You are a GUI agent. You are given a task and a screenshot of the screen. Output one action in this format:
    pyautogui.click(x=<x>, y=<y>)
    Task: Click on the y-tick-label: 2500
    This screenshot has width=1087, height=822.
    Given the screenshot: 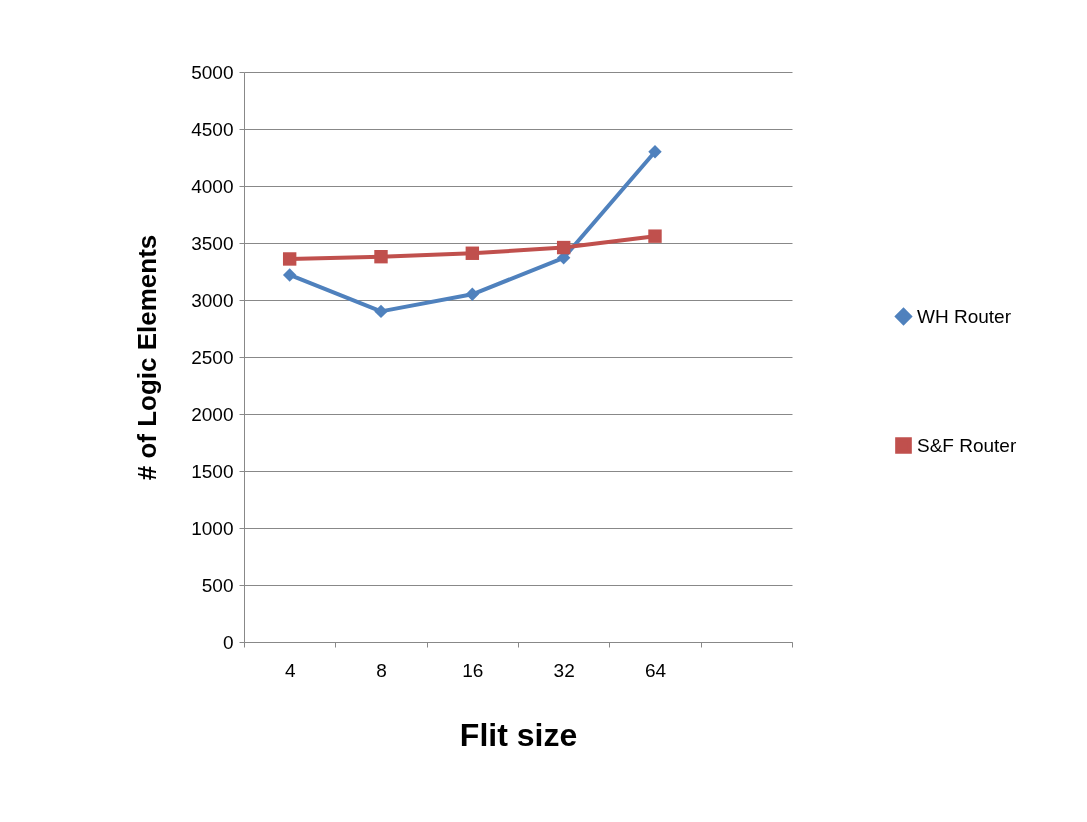 What is the action you would take?
    pyautogui.click(x=212, y=357)
    